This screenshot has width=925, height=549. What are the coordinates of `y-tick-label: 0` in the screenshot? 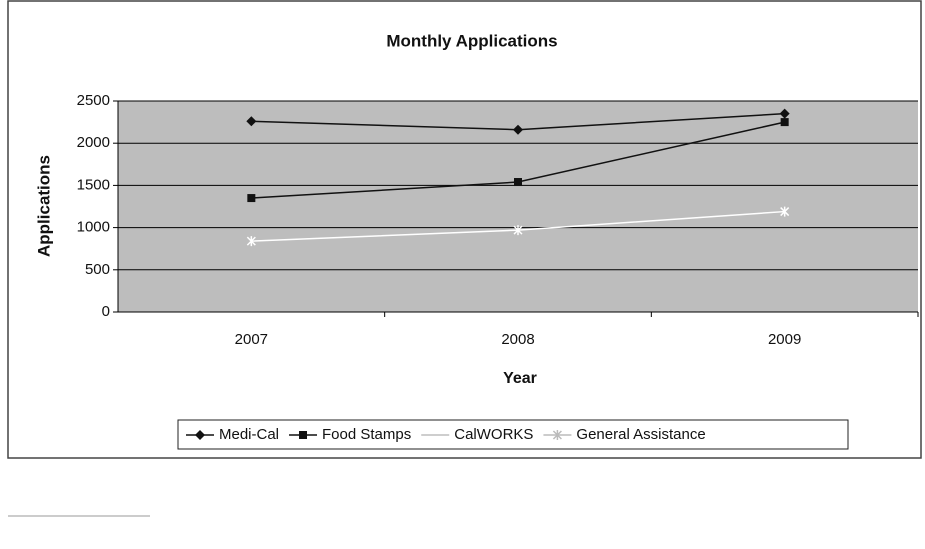 It's located at (106, 311).